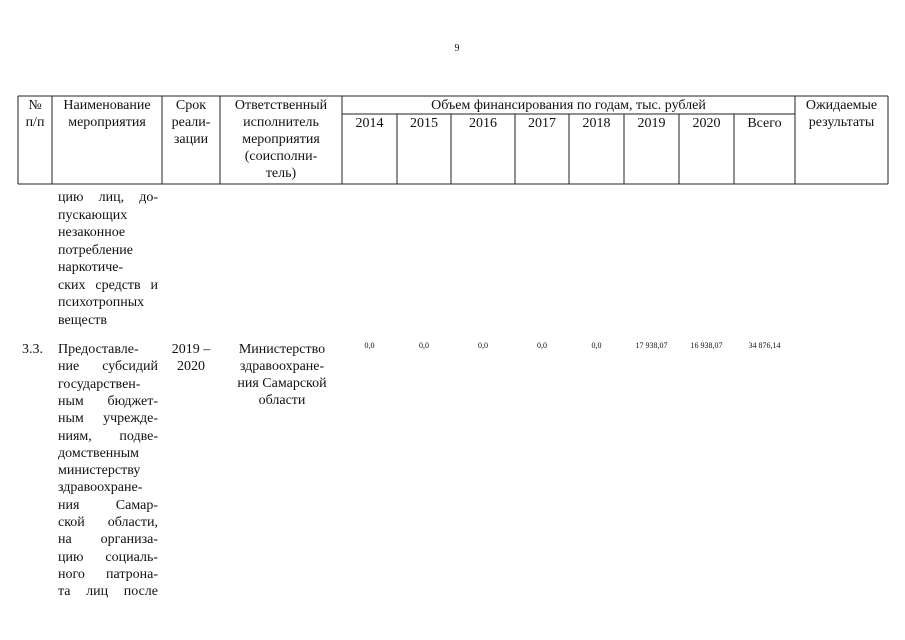 The height and width of the screenshot is (640, 905). I want to click on header-year: 2019, so click(651, 123).